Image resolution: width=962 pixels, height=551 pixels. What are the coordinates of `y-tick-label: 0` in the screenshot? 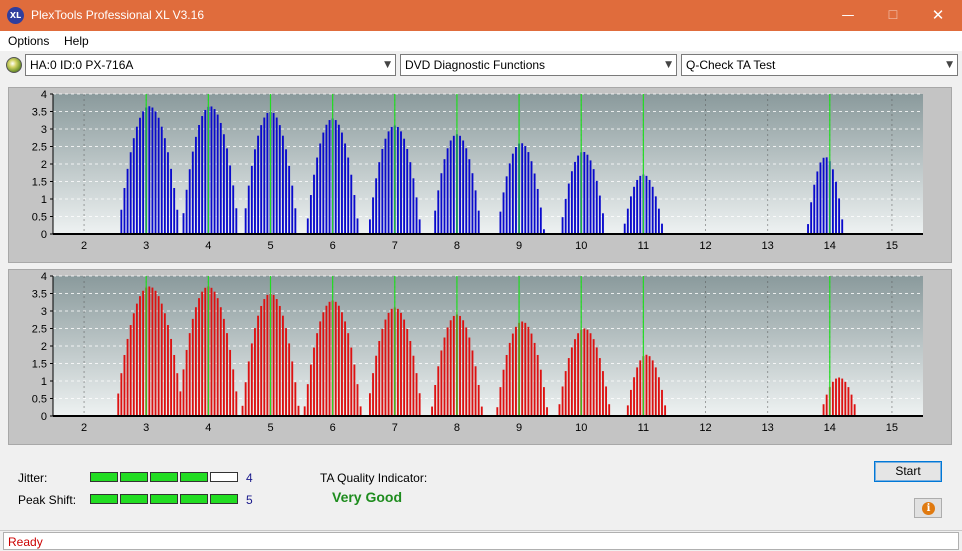 It's located at (44, 417).